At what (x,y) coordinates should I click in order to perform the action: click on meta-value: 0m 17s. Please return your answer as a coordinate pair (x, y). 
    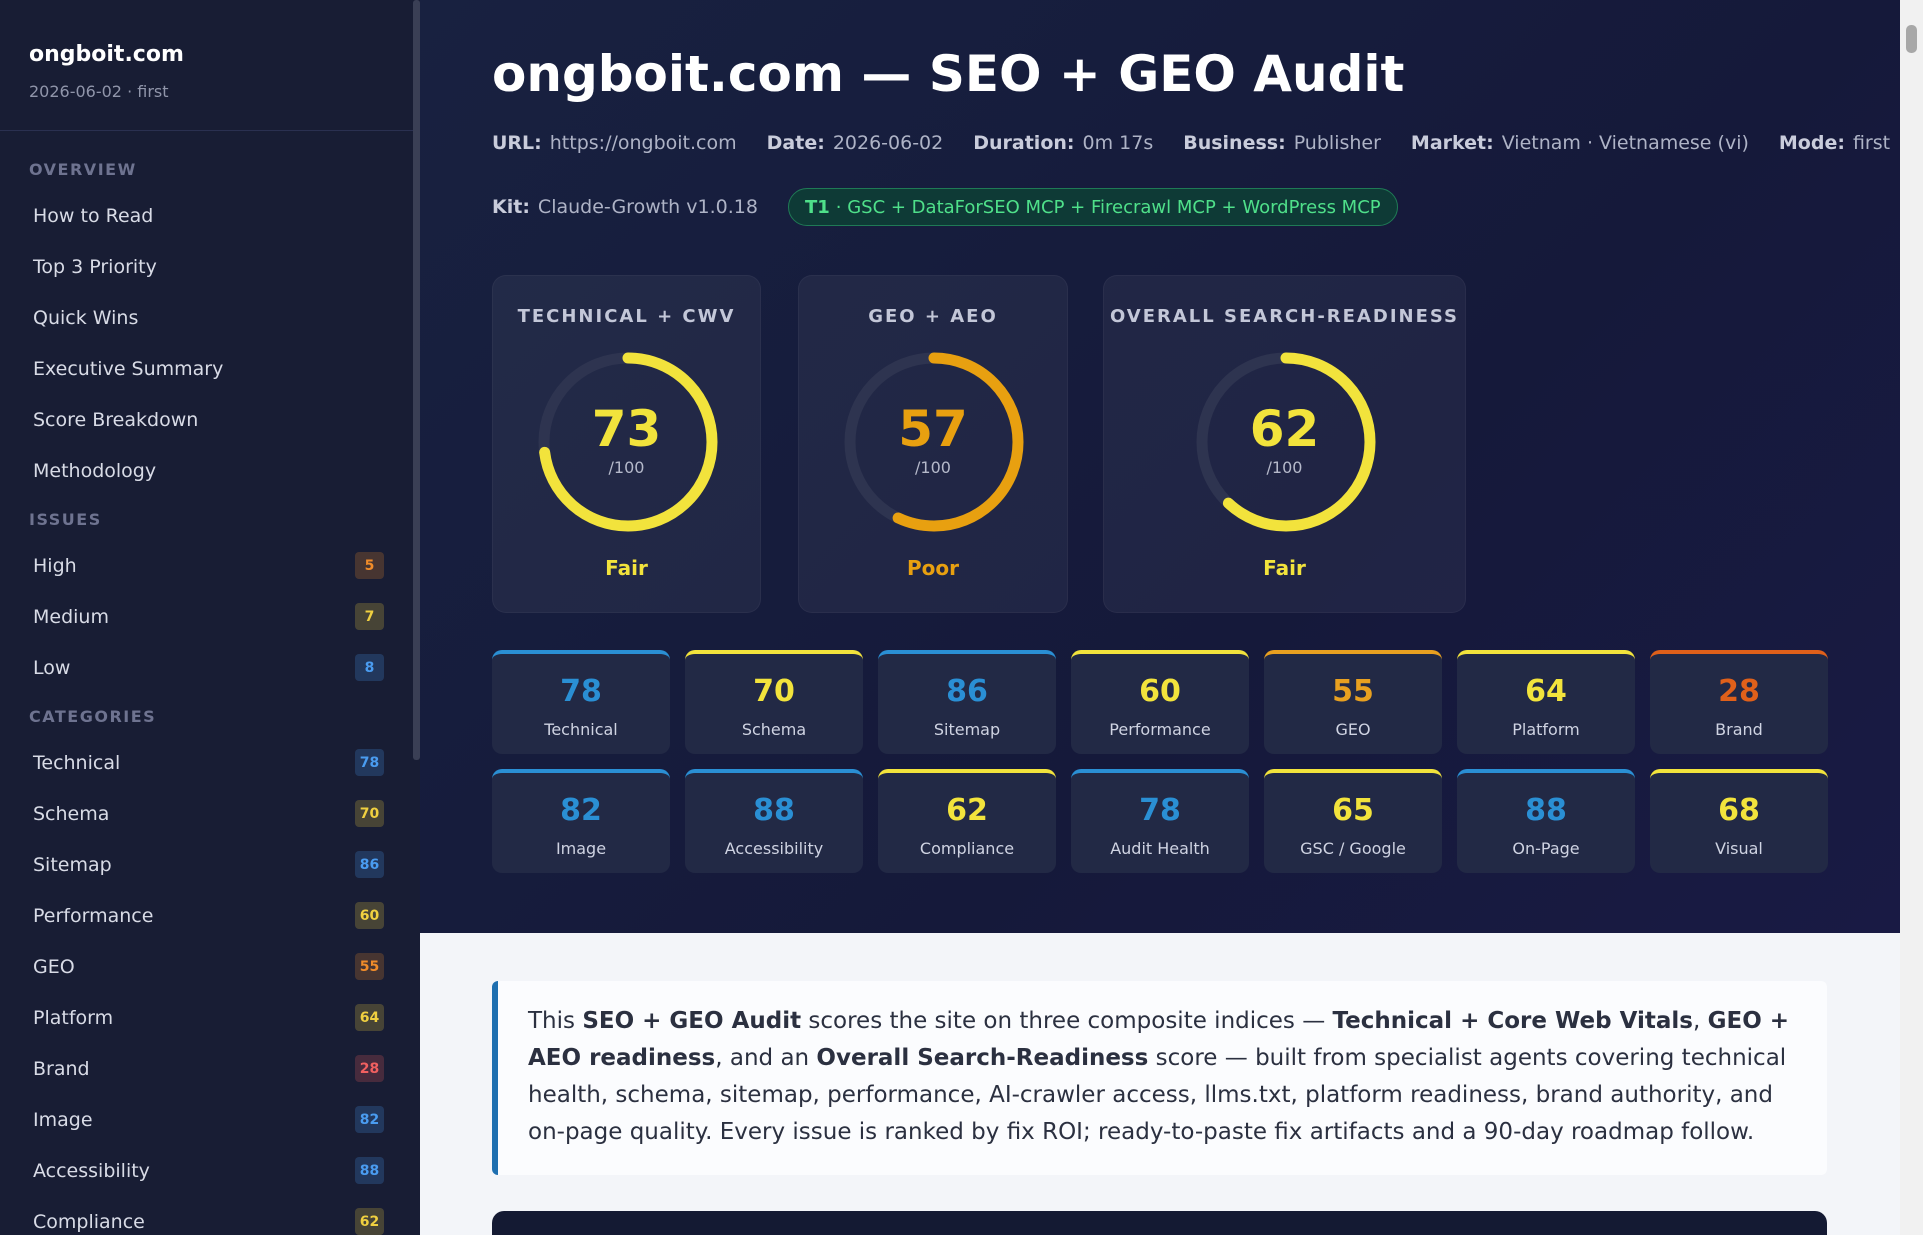
    Looking at the image, I should click on (1118, 143).